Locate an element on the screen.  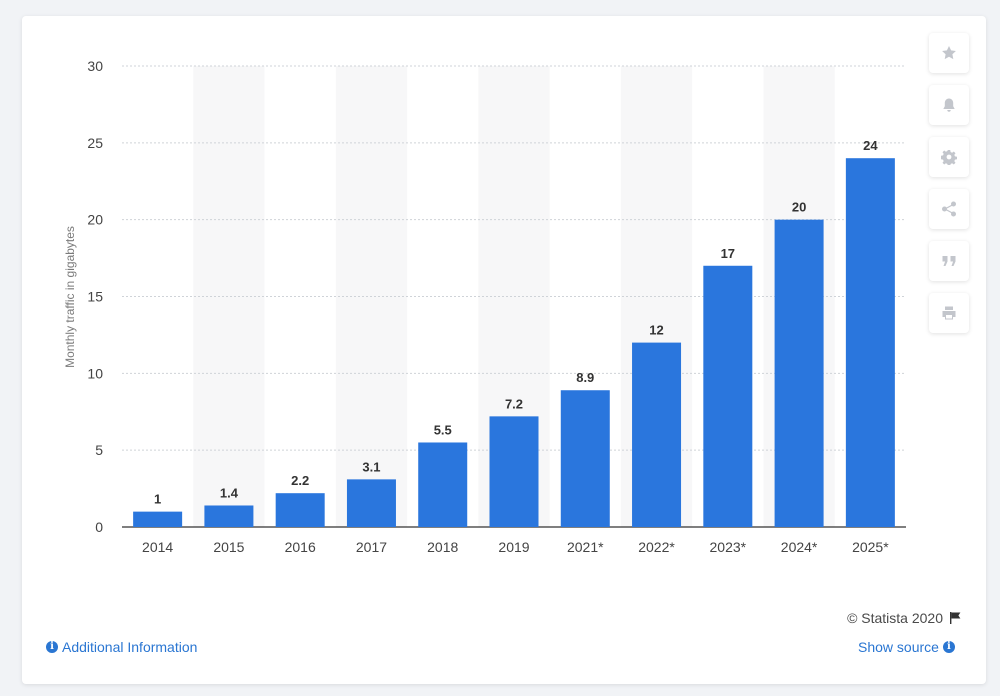
show-source-link: Show source i is located at coordinates (906, 647).